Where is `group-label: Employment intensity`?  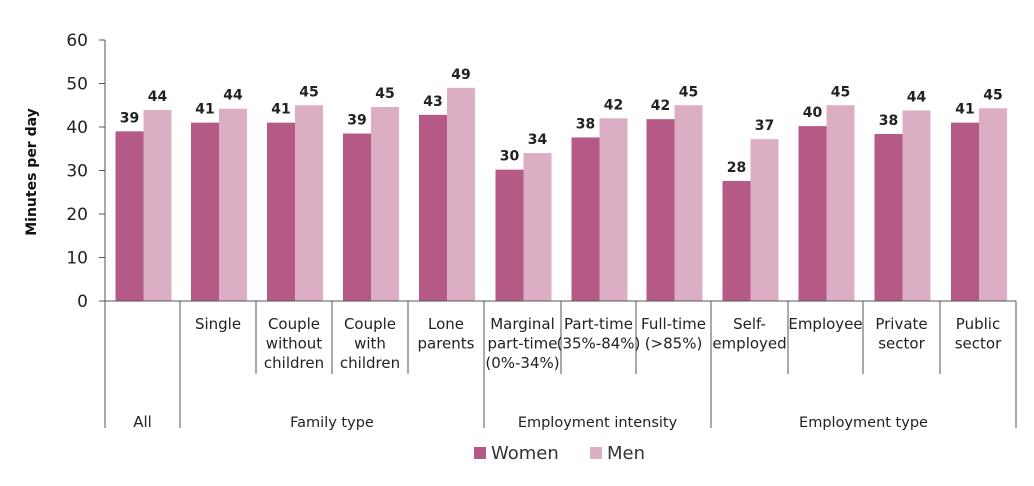
group-label: Employment intensity is located at coordinates (598, 423).